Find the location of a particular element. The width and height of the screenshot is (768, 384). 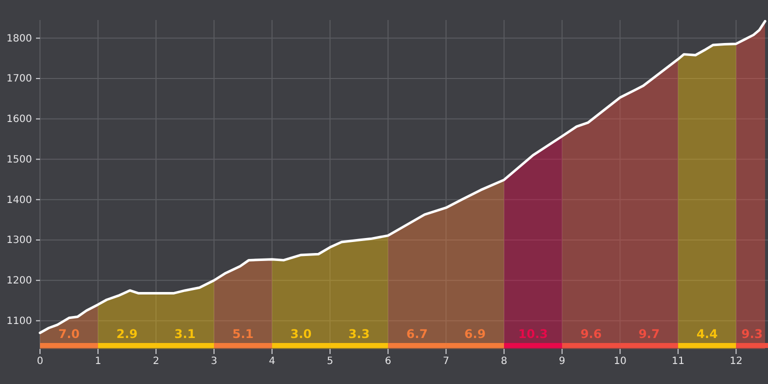

y-tick-label: 1600 is located at coordinates (19, 120).